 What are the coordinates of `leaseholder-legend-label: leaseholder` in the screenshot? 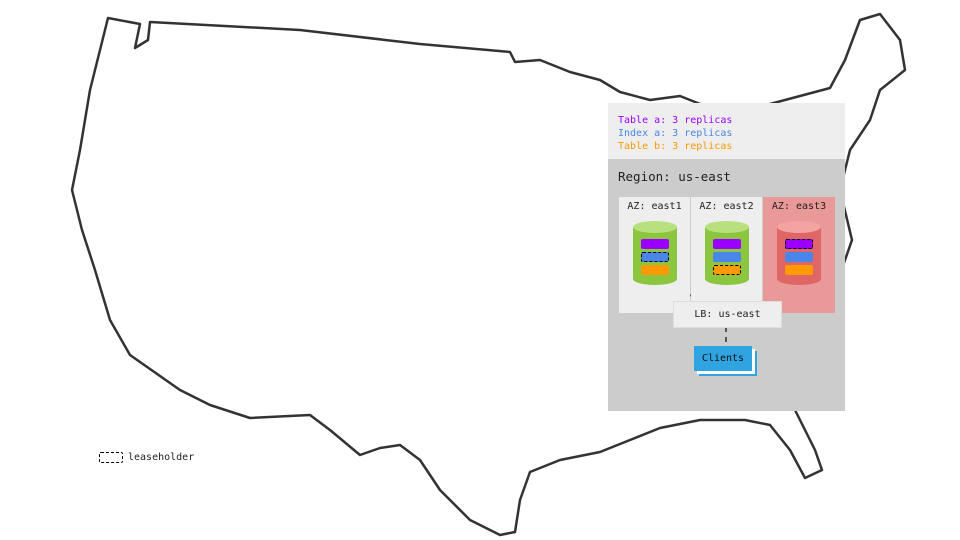 It's located at (161, 457).